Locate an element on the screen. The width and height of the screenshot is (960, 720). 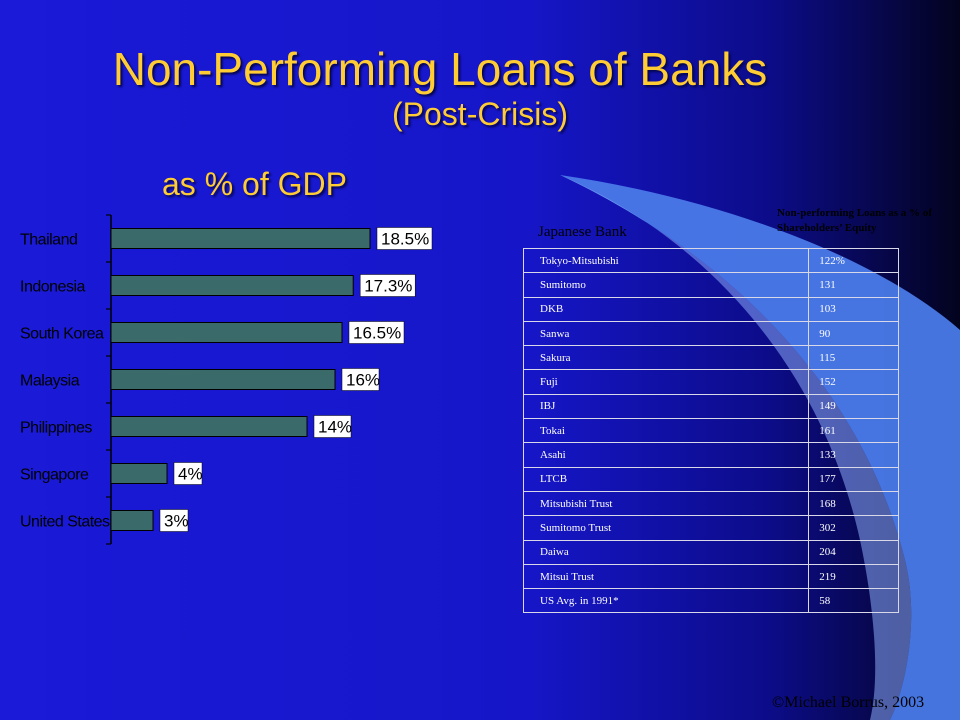
value-label: 18.5% is located at coordinates (405, 239).